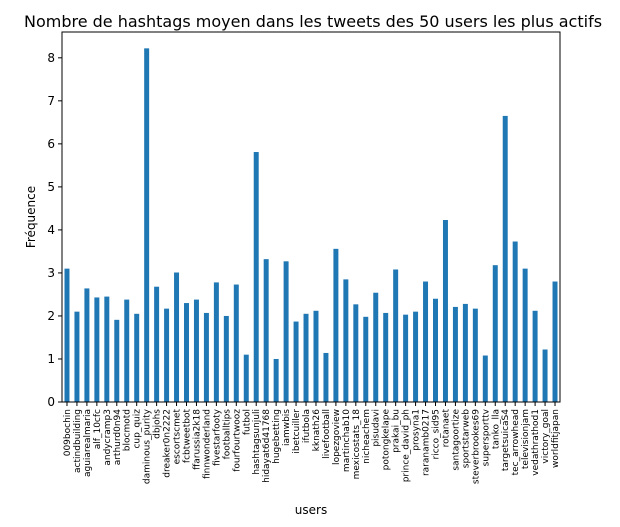 This screenshot has height=527, width=620. I want to click on bar-009bochin, so click(67, 335).